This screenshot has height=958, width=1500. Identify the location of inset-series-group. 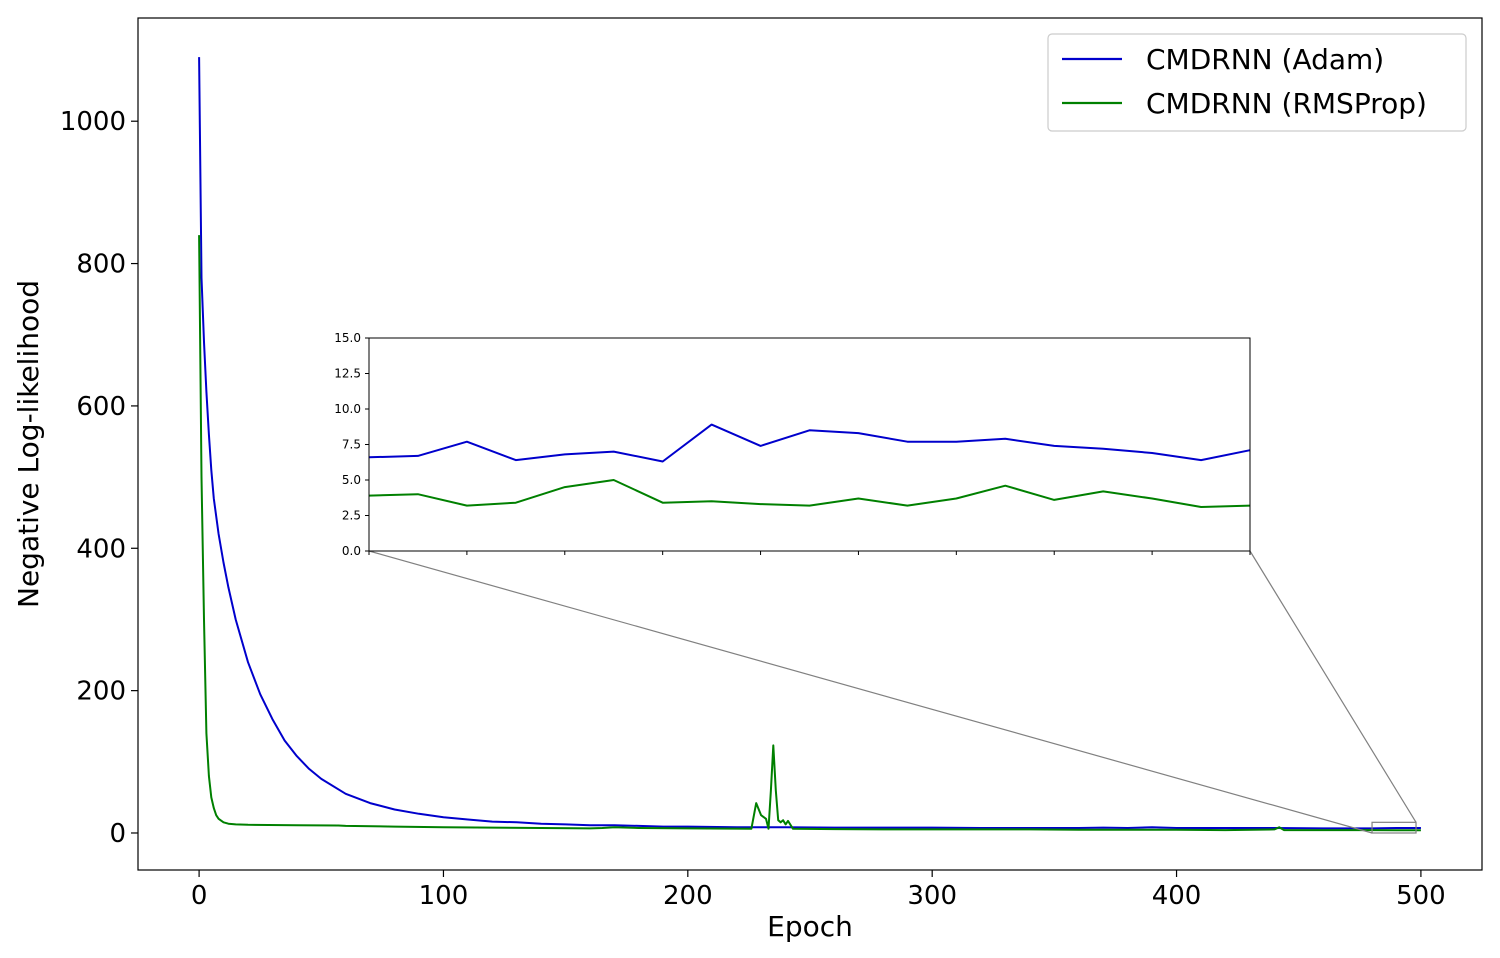
(809, 465).